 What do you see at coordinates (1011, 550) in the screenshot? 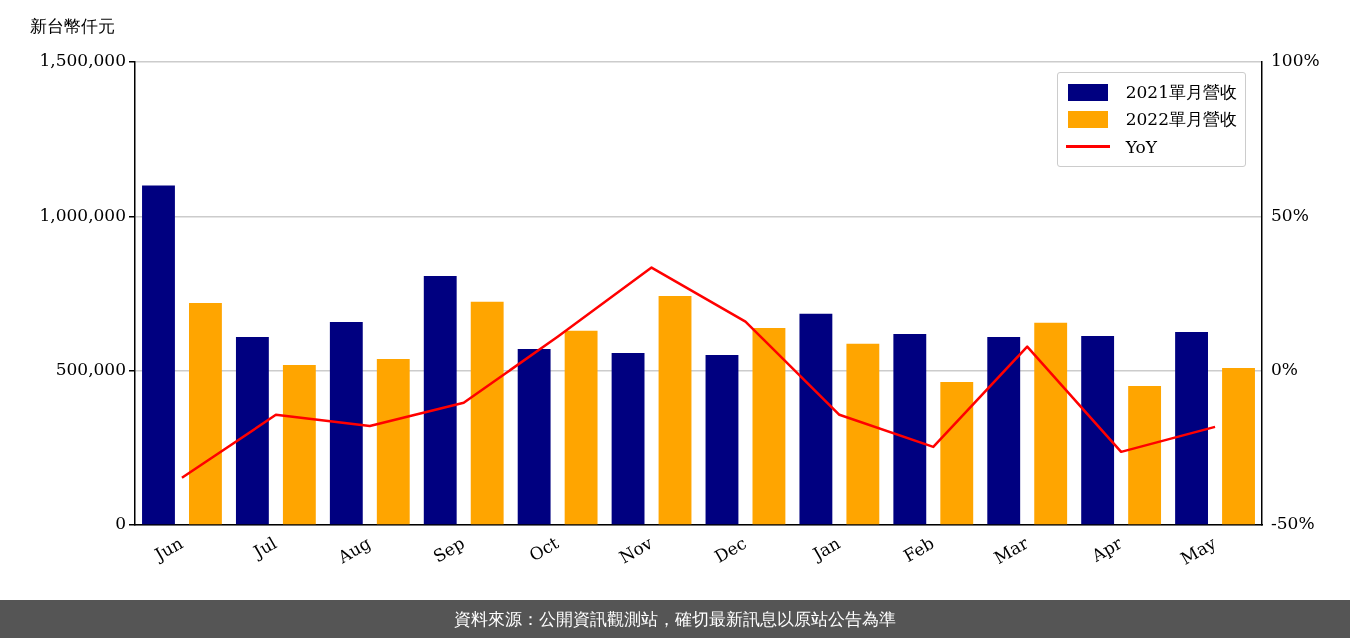
I see `x-tick-label: Mar` at bounding box center [1011, 550].